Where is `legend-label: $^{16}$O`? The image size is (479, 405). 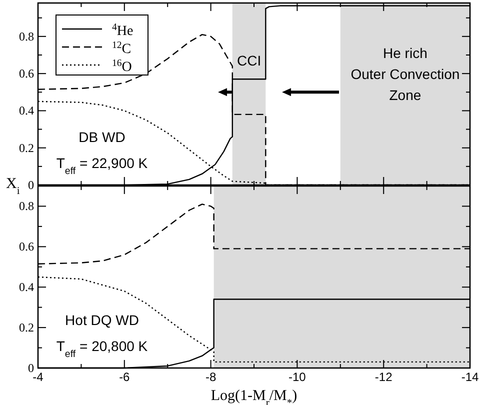 legend-label: $^{16}$O is located at coordinates (122, 66).